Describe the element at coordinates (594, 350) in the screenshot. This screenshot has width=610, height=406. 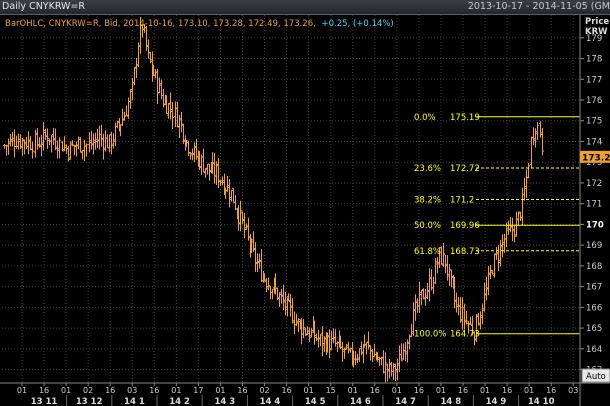
I see `price-tick-label: 164` at that location.